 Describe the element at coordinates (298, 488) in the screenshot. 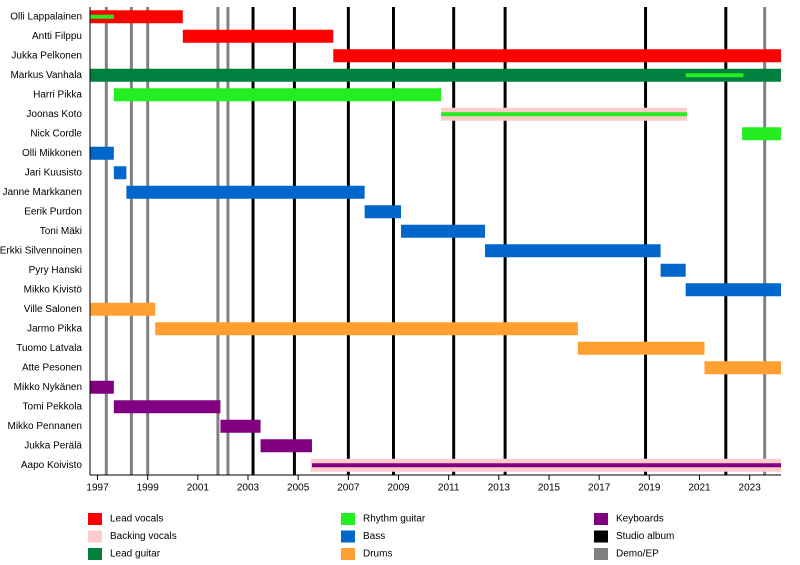

I see `x-tick-label: 2005` at that location.